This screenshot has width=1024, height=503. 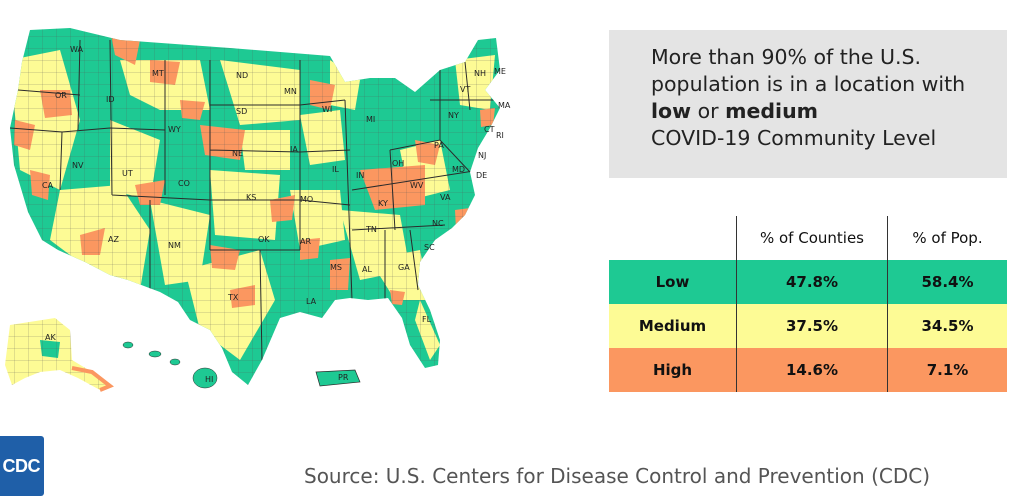 I want to click on state-label-ny: NY, so click(x=453, y=115).